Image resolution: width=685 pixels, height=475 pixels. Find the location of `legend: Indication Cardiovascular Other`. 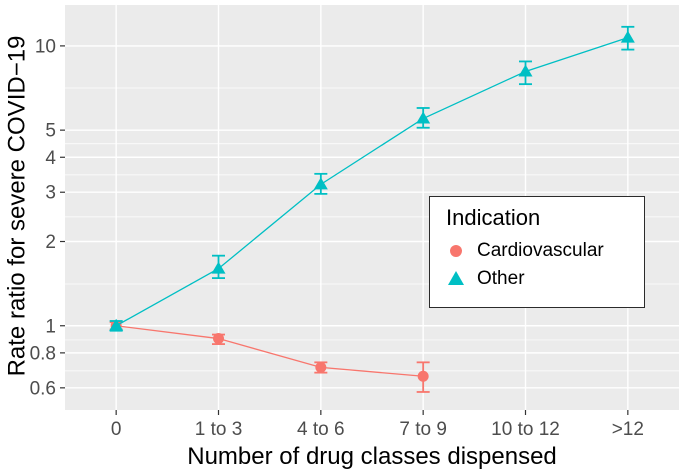

legend: Indication Cardiovascular Other is located at coordinates (537, 252).